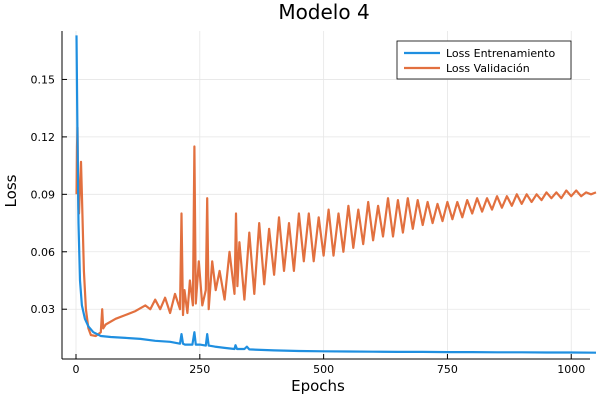 This screenshot has height=400, width=600. I want to click on y-tick-label: 0.15, so click(43, 79).